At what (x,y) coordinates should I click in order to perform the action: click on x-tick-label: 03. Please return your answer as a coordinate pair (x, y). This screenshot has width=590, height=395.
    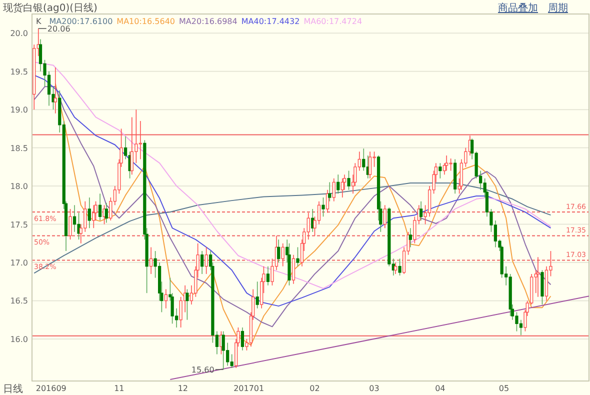
    Looking at the image, I should click on (374, 388).